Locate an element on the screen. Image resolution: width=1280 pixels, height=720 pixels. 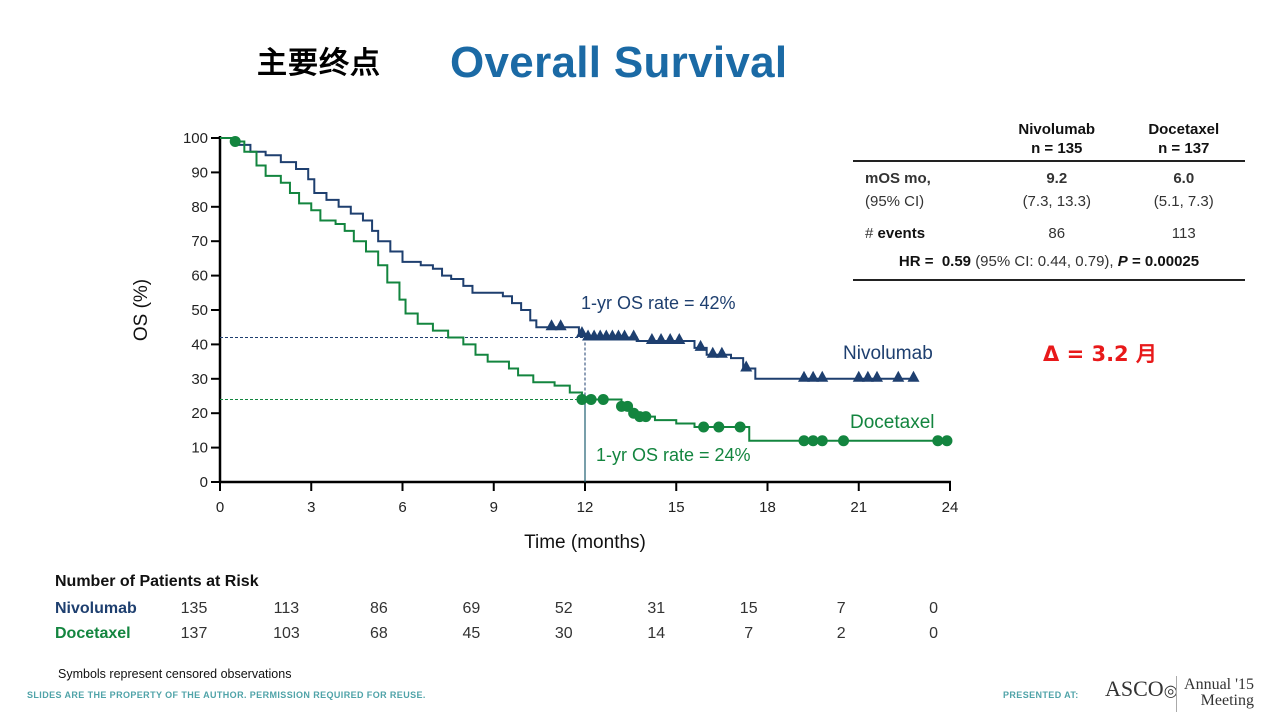
presented-at-label: PRESENTED AT: is located at coordinates (1041, 695).